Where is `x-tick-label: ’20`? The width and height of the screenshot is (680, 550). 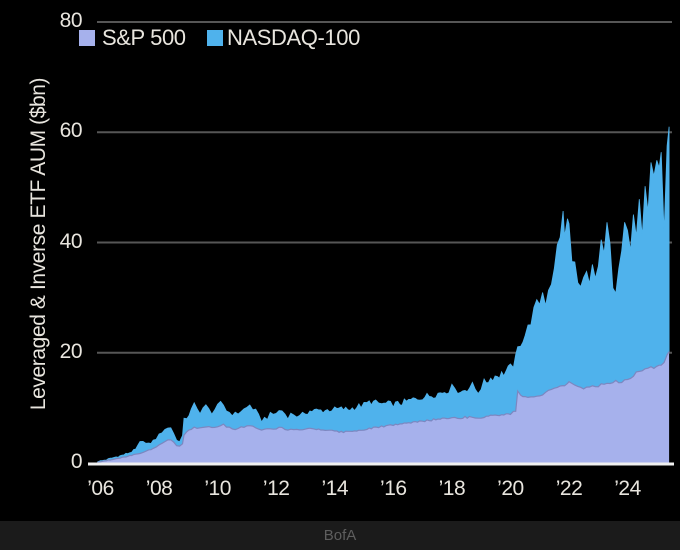
x-tick-label: ’20 is located at coordinates (510, 488).